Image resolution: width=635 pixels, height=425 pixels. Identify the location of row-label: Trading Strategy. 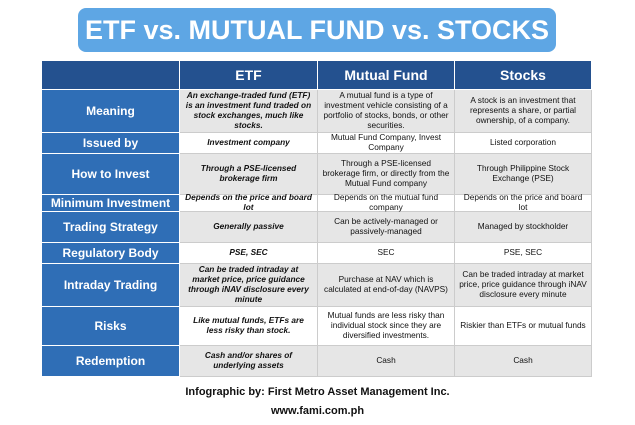
(111, 227).